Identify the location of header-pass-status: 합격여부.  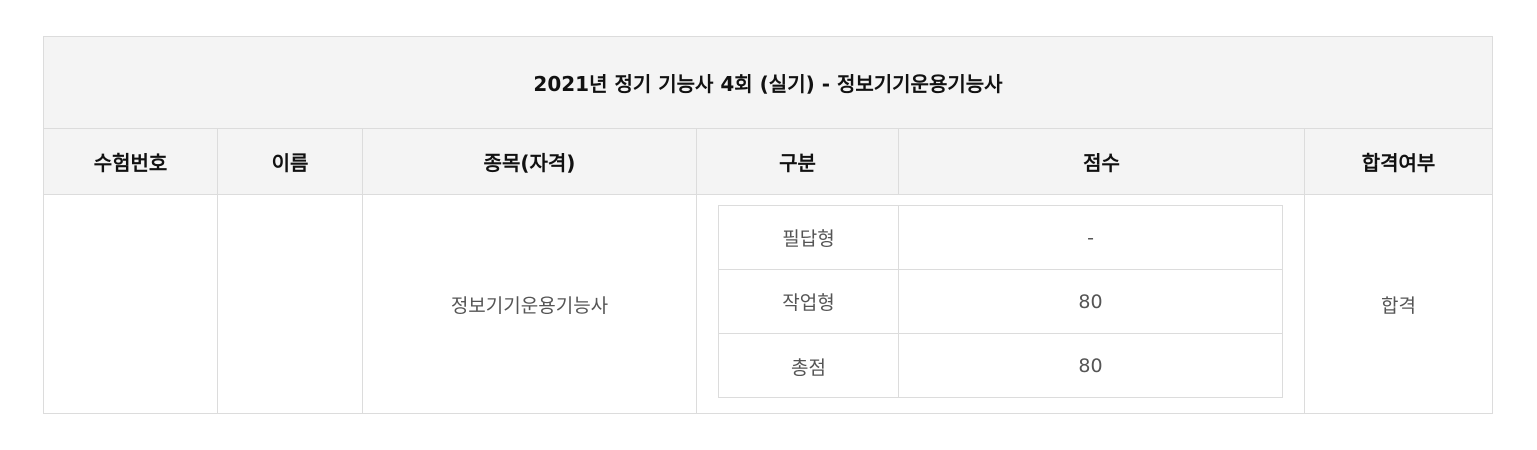
(1398, 163).